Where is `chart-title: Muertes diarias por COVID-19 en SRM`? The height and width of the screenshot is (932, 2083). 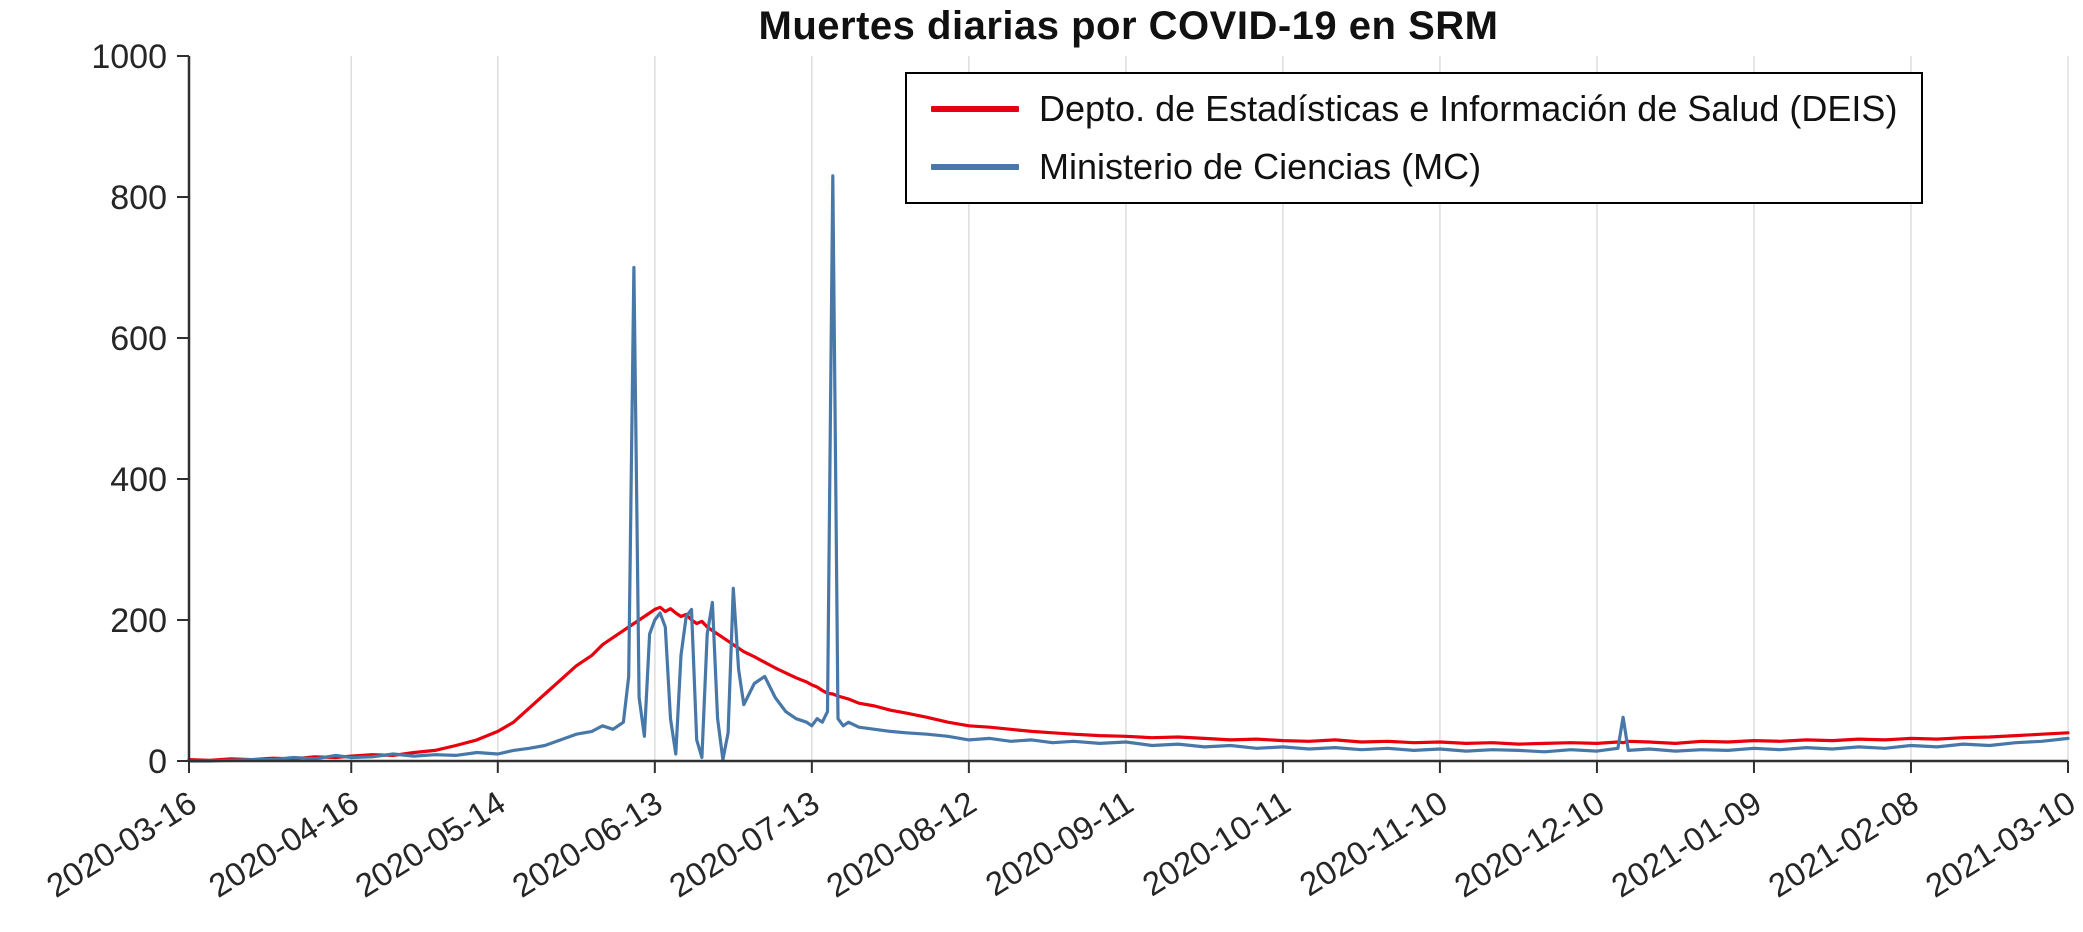 chart-title: Muertes diarias por COVID-19 en SRM is located at coordinates (1128, 26).